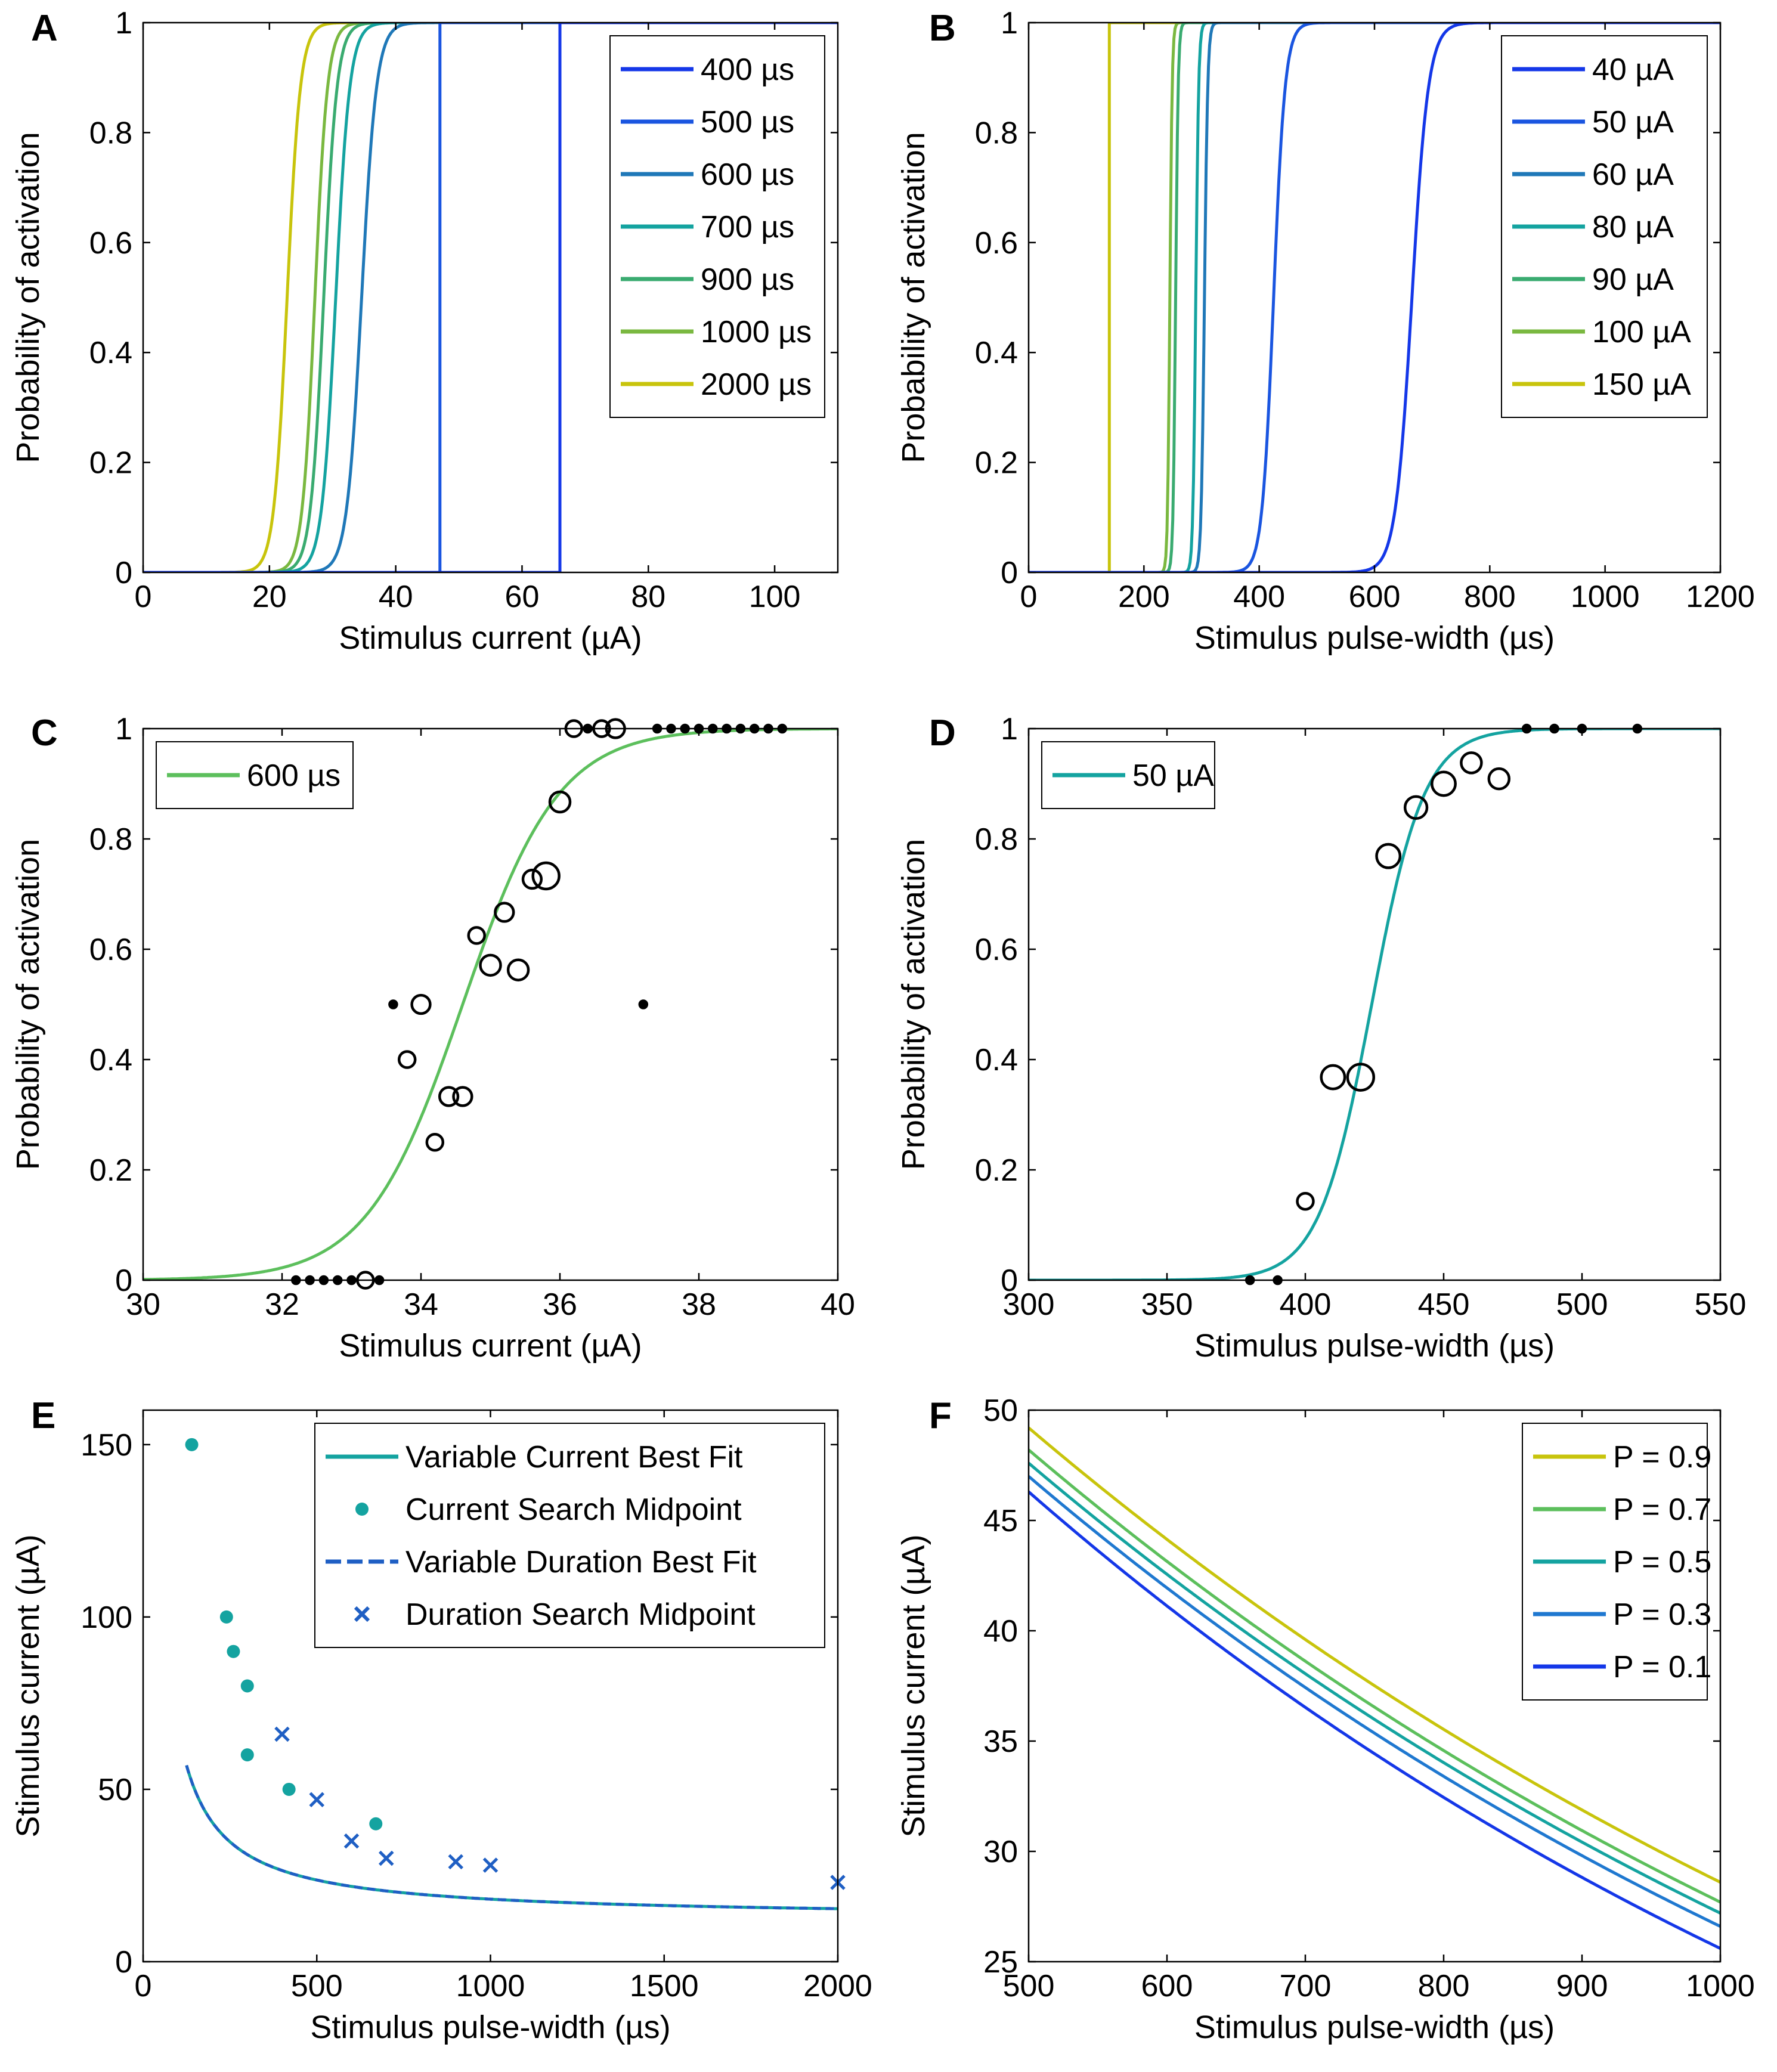 The height and width of the screenshot is (2072, 1777). What do you see at coordinates (1167, 1305) in the screenshot?
I see `x-tick-label: 350` at bounding box center [1167, 1305].